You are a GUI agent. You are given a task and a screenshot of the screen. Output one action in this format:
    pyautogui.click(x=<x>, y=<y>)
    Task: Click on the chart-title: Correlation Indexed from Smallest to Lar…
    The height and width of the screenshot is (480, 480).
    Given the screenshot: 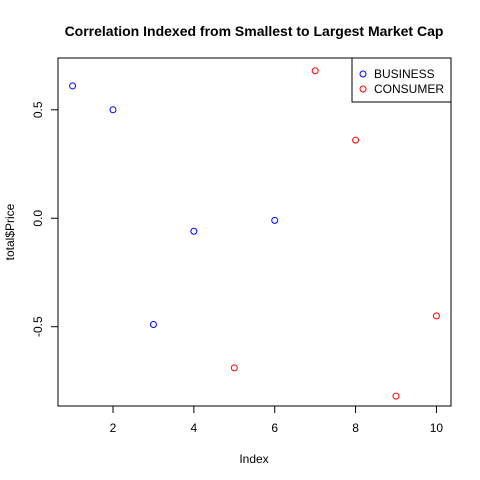 What is the action you would take?
    pyautogui.click(x=254, y=31)
    